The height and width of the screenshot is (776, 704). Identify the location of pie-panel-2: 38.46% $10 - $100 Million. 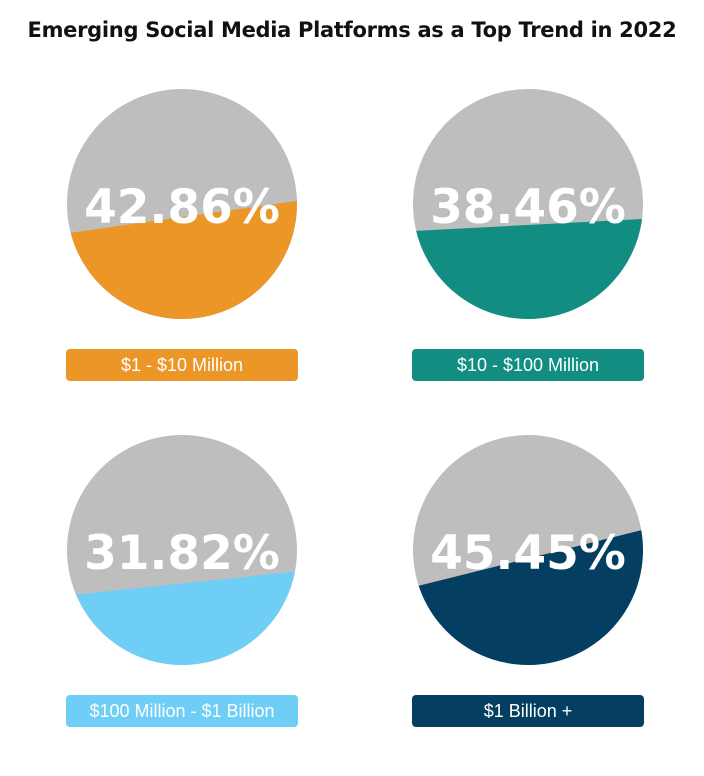
(530, 238).